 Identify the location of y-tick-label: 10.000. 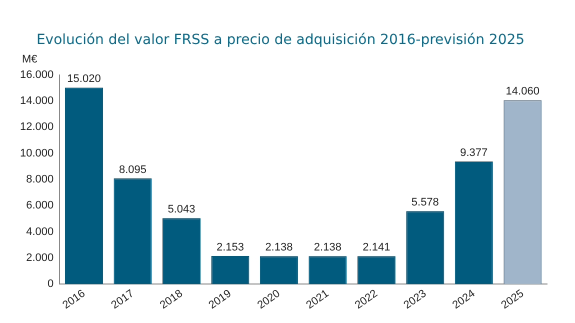
(37, 153).